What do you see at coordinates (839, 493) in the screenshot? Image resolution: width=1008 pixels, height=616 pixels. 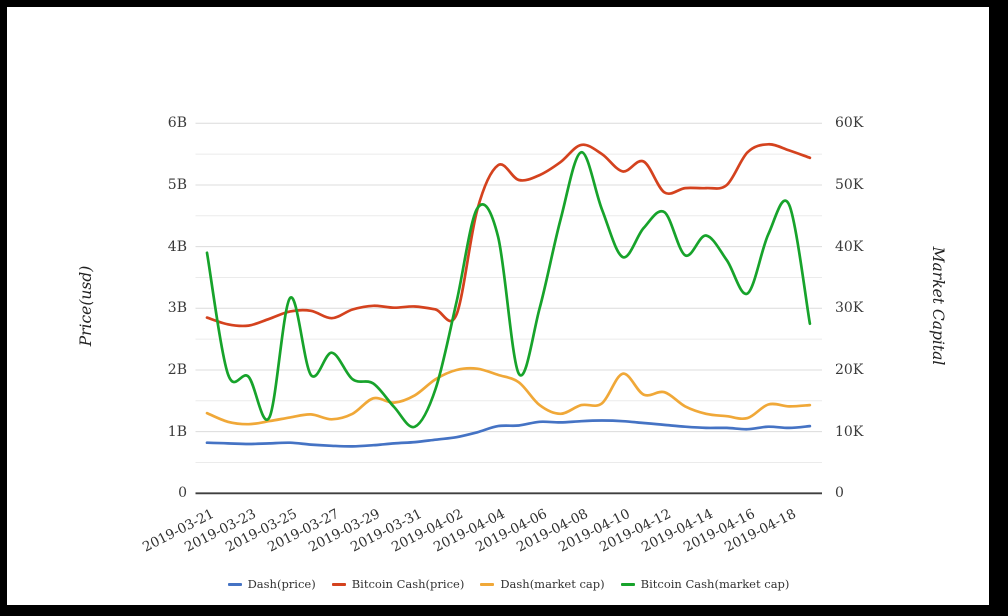 I see `right-axis-tick: 0` at bounding box center [839, 493].